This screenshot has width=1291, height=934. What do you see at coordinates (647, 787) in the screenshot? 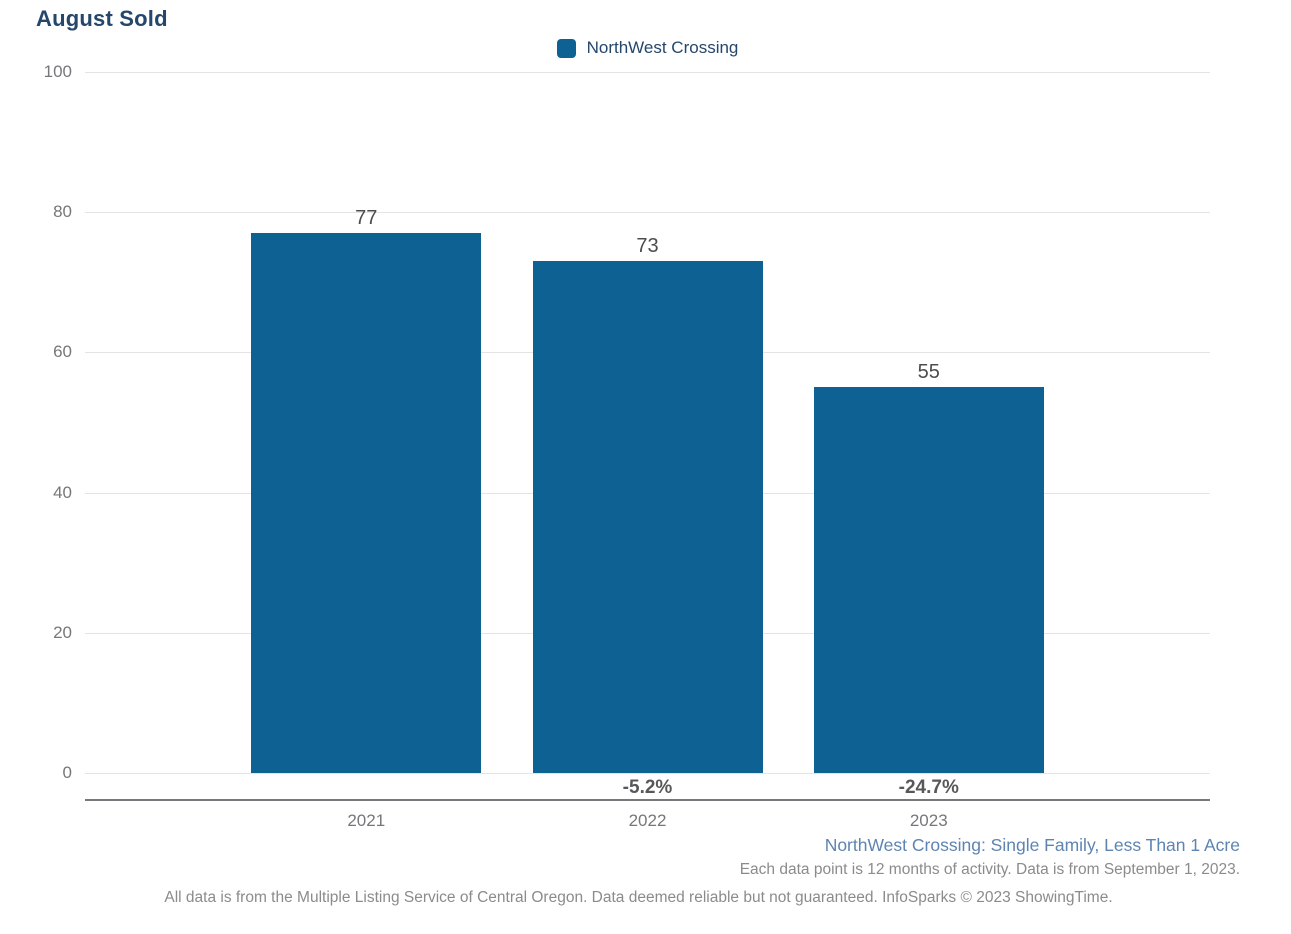
I see `bar-change-label: -5.2%` at bounding box center [647, 787].